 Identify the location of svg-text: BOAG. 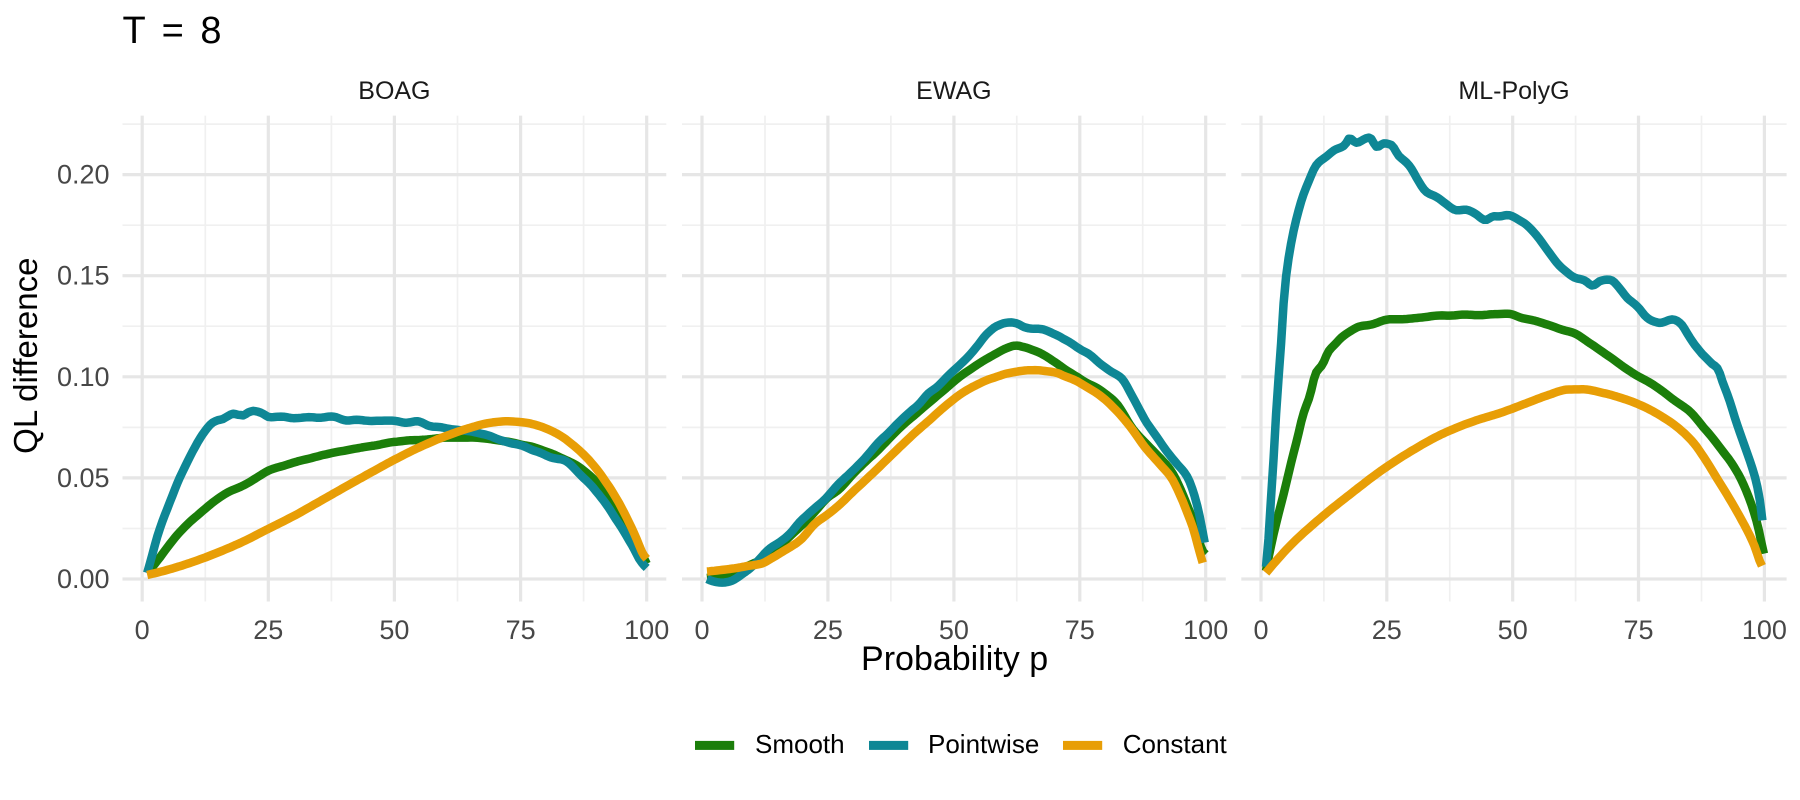
(394, 91).